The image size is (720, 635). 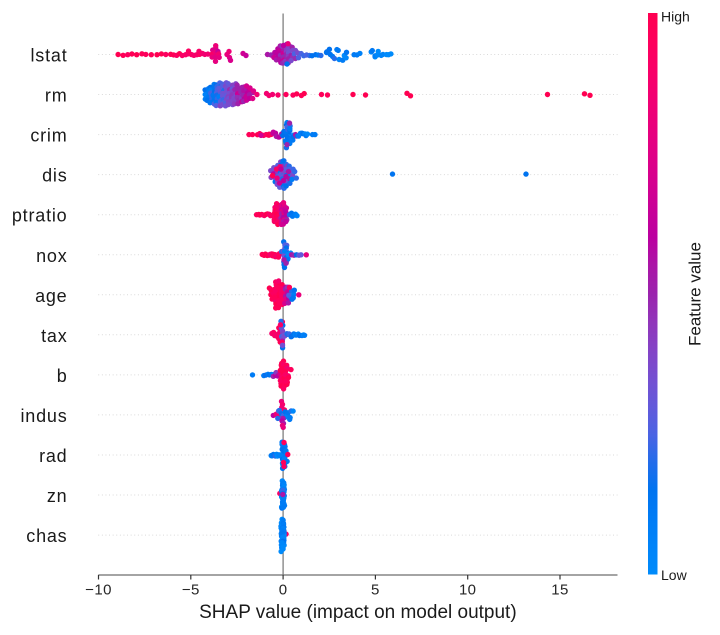 I want to click on svg-text: b, so click(x=62, y=376).